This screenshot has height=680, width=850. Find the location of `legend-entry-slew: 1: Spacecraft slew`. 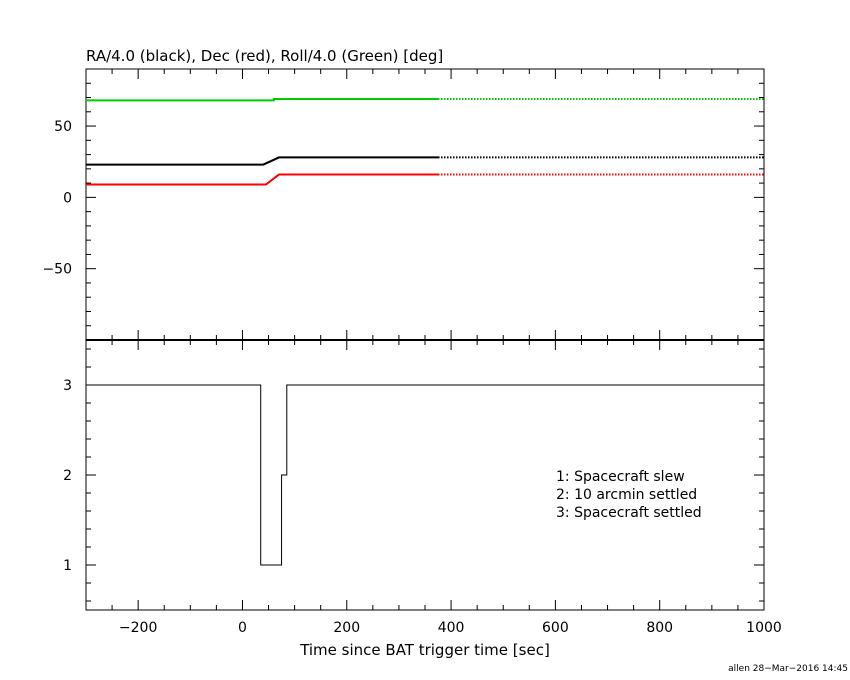

legend-entry-slew: 1: Spacecraft slew is located at coordinates (620, 477).